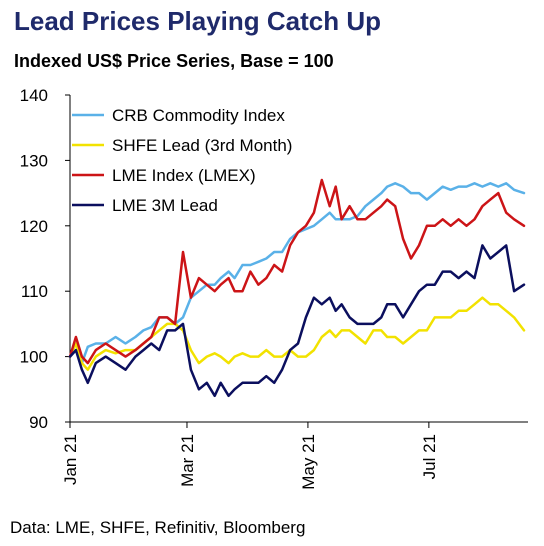 The image size is (544, 546). What do you see at coordinates (165, 205) in the screenshot?
I see `legend-label: LME 3M Lead` at bounding box center [165, 205].